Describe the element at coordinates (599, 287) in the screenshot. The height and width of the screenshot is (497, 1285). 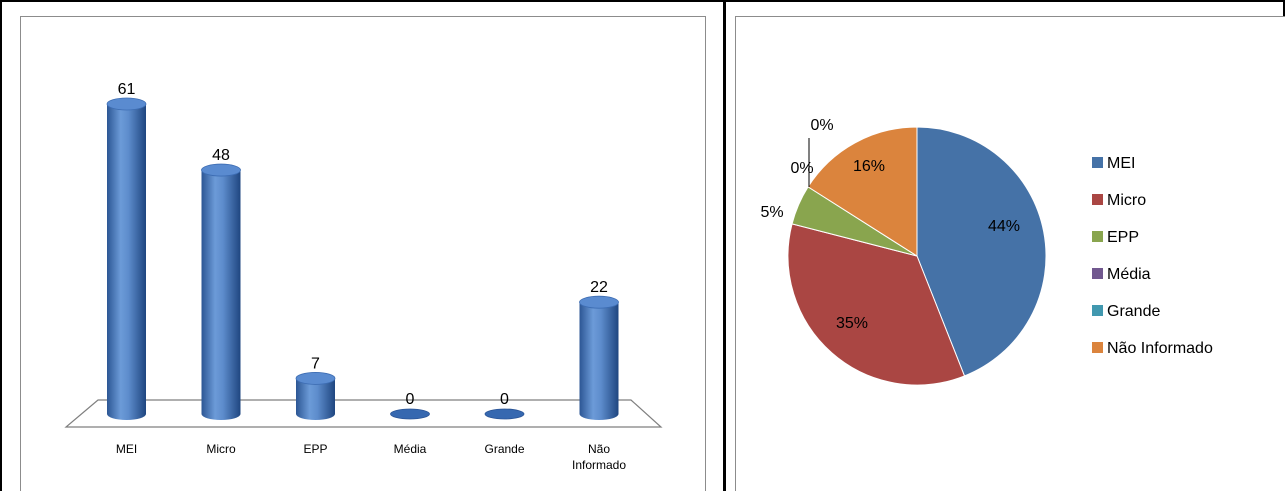
I see `data-label-nao-informado: 22` at that location.